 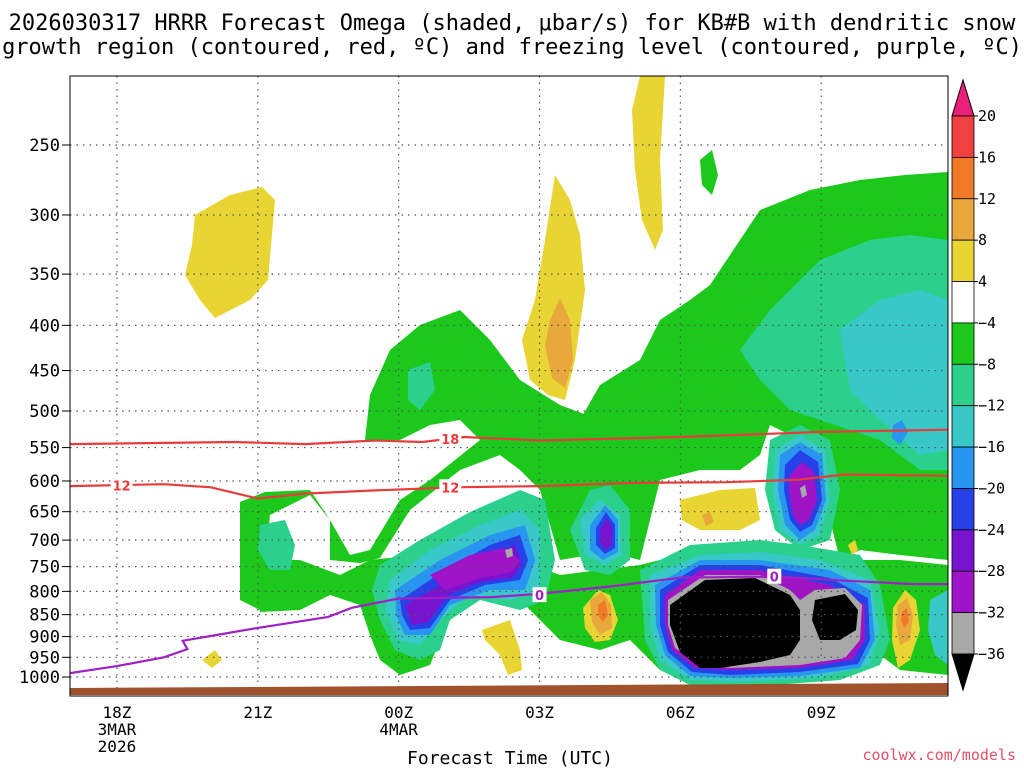 What do you see at coordinates (987, 364) in the screenshot?
I see `colorbar-label: −8` at bounding box center [987, 364].